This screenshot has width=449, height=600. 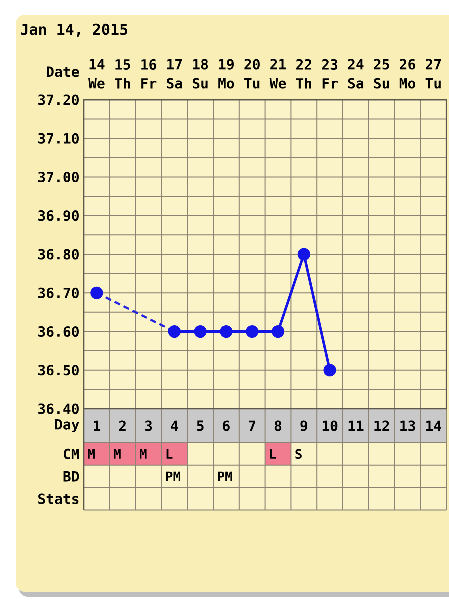 I want to click on y-tick-label: 37.10, so click(x=58, y=138).